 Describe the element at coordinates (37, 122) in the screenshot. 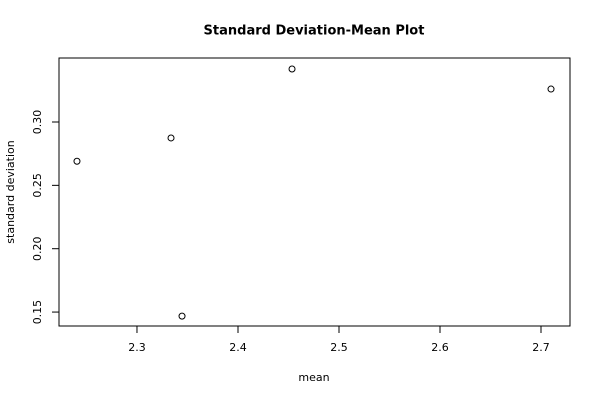

I see `y-tick-label: 0.30` at that location.